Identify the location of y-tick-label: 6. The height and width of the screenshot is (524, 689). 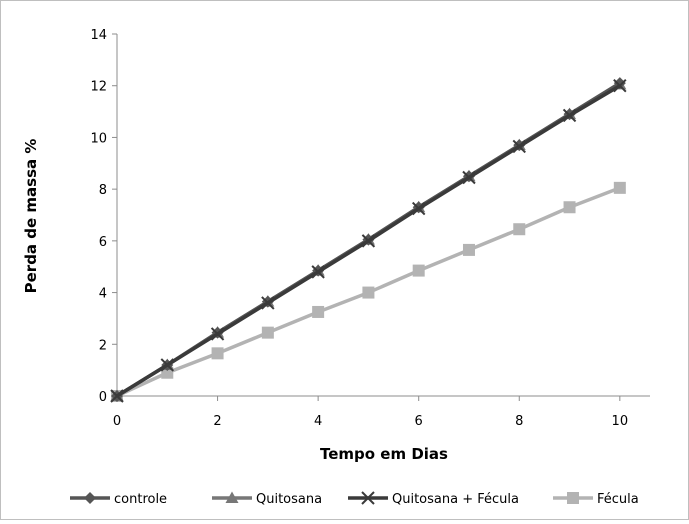
(103, 242).